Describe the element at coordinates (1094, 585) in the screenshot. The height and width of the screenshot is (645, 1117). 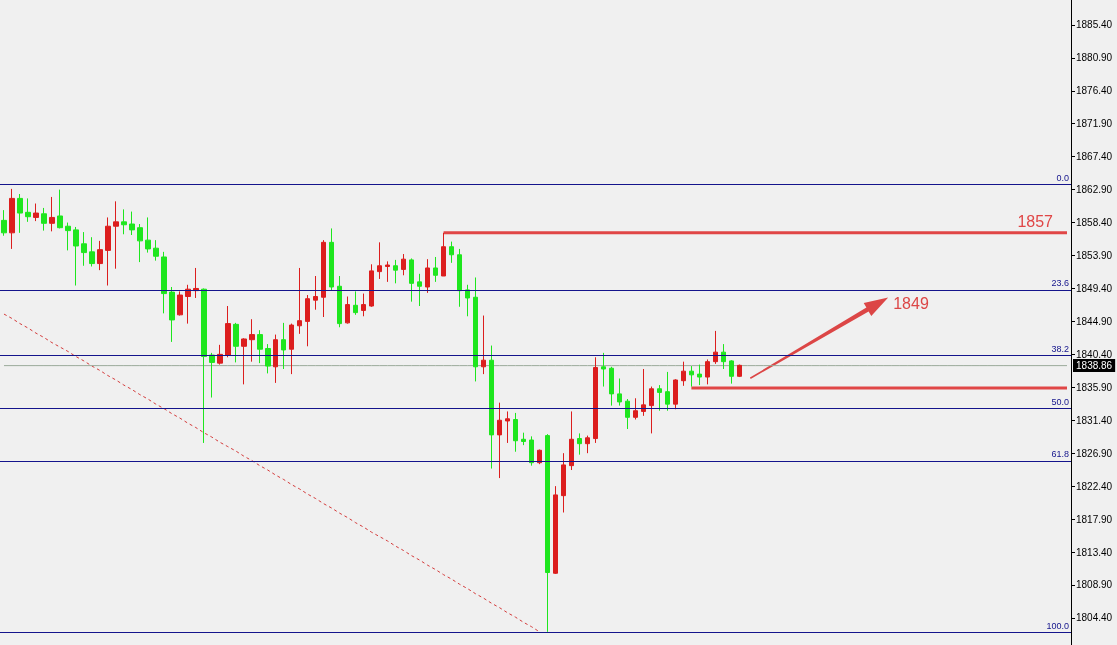
I see `y-tick-label: 1808.90` at that location.